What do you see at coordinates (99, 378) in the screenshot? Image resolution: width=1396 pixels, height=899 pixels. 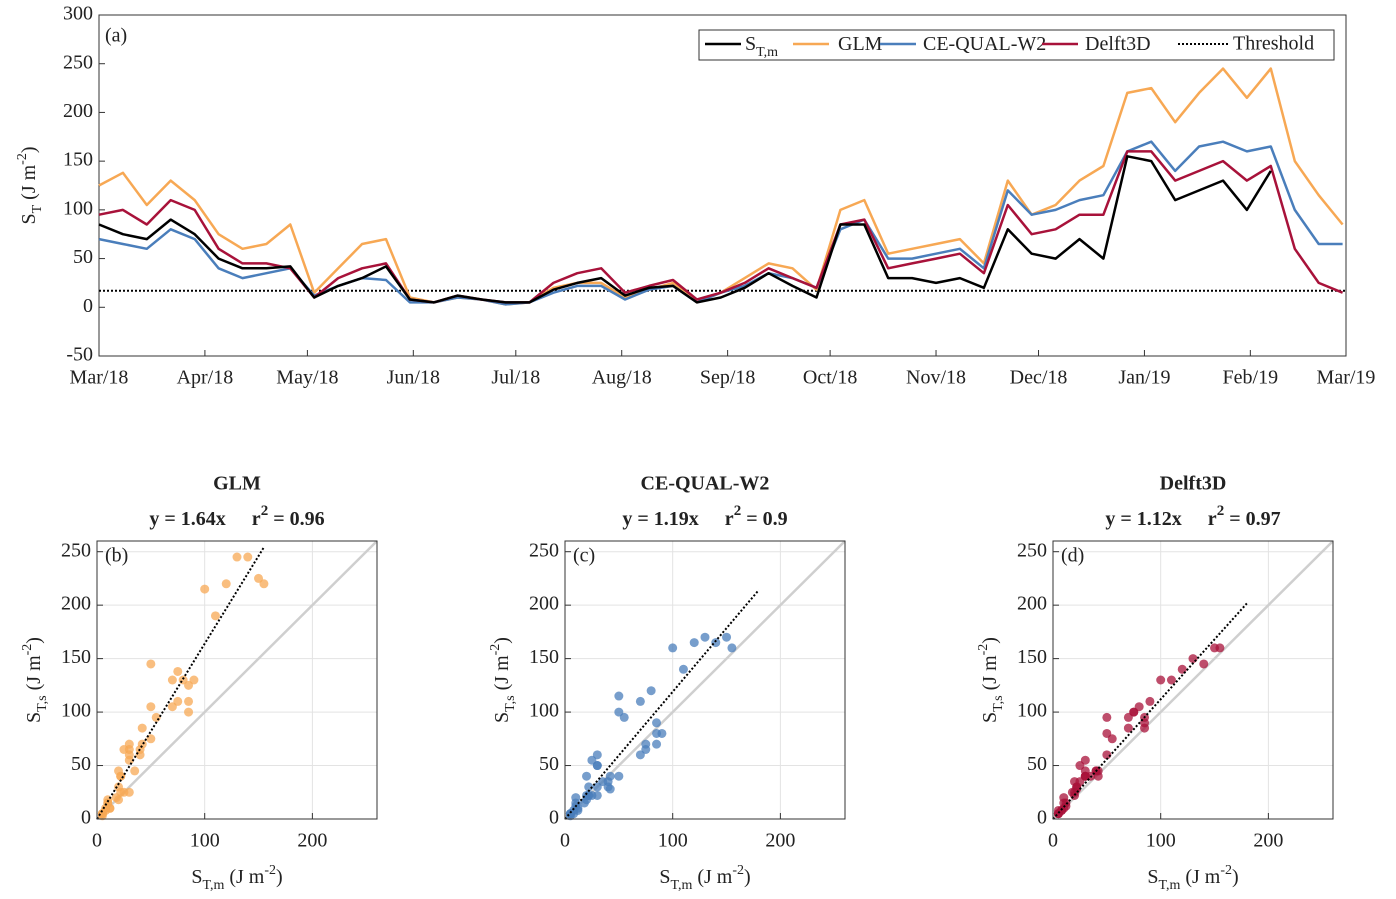 I see `x-tick-label: Mar/18` at bounding box center [99, 378].